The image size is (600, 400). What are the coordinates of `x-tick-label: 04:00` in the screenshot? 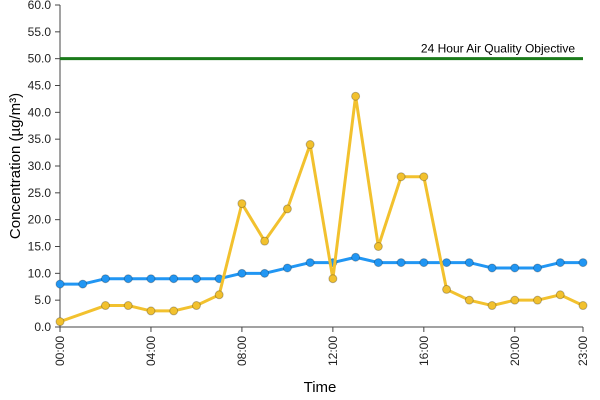 It's located at (151, 351).